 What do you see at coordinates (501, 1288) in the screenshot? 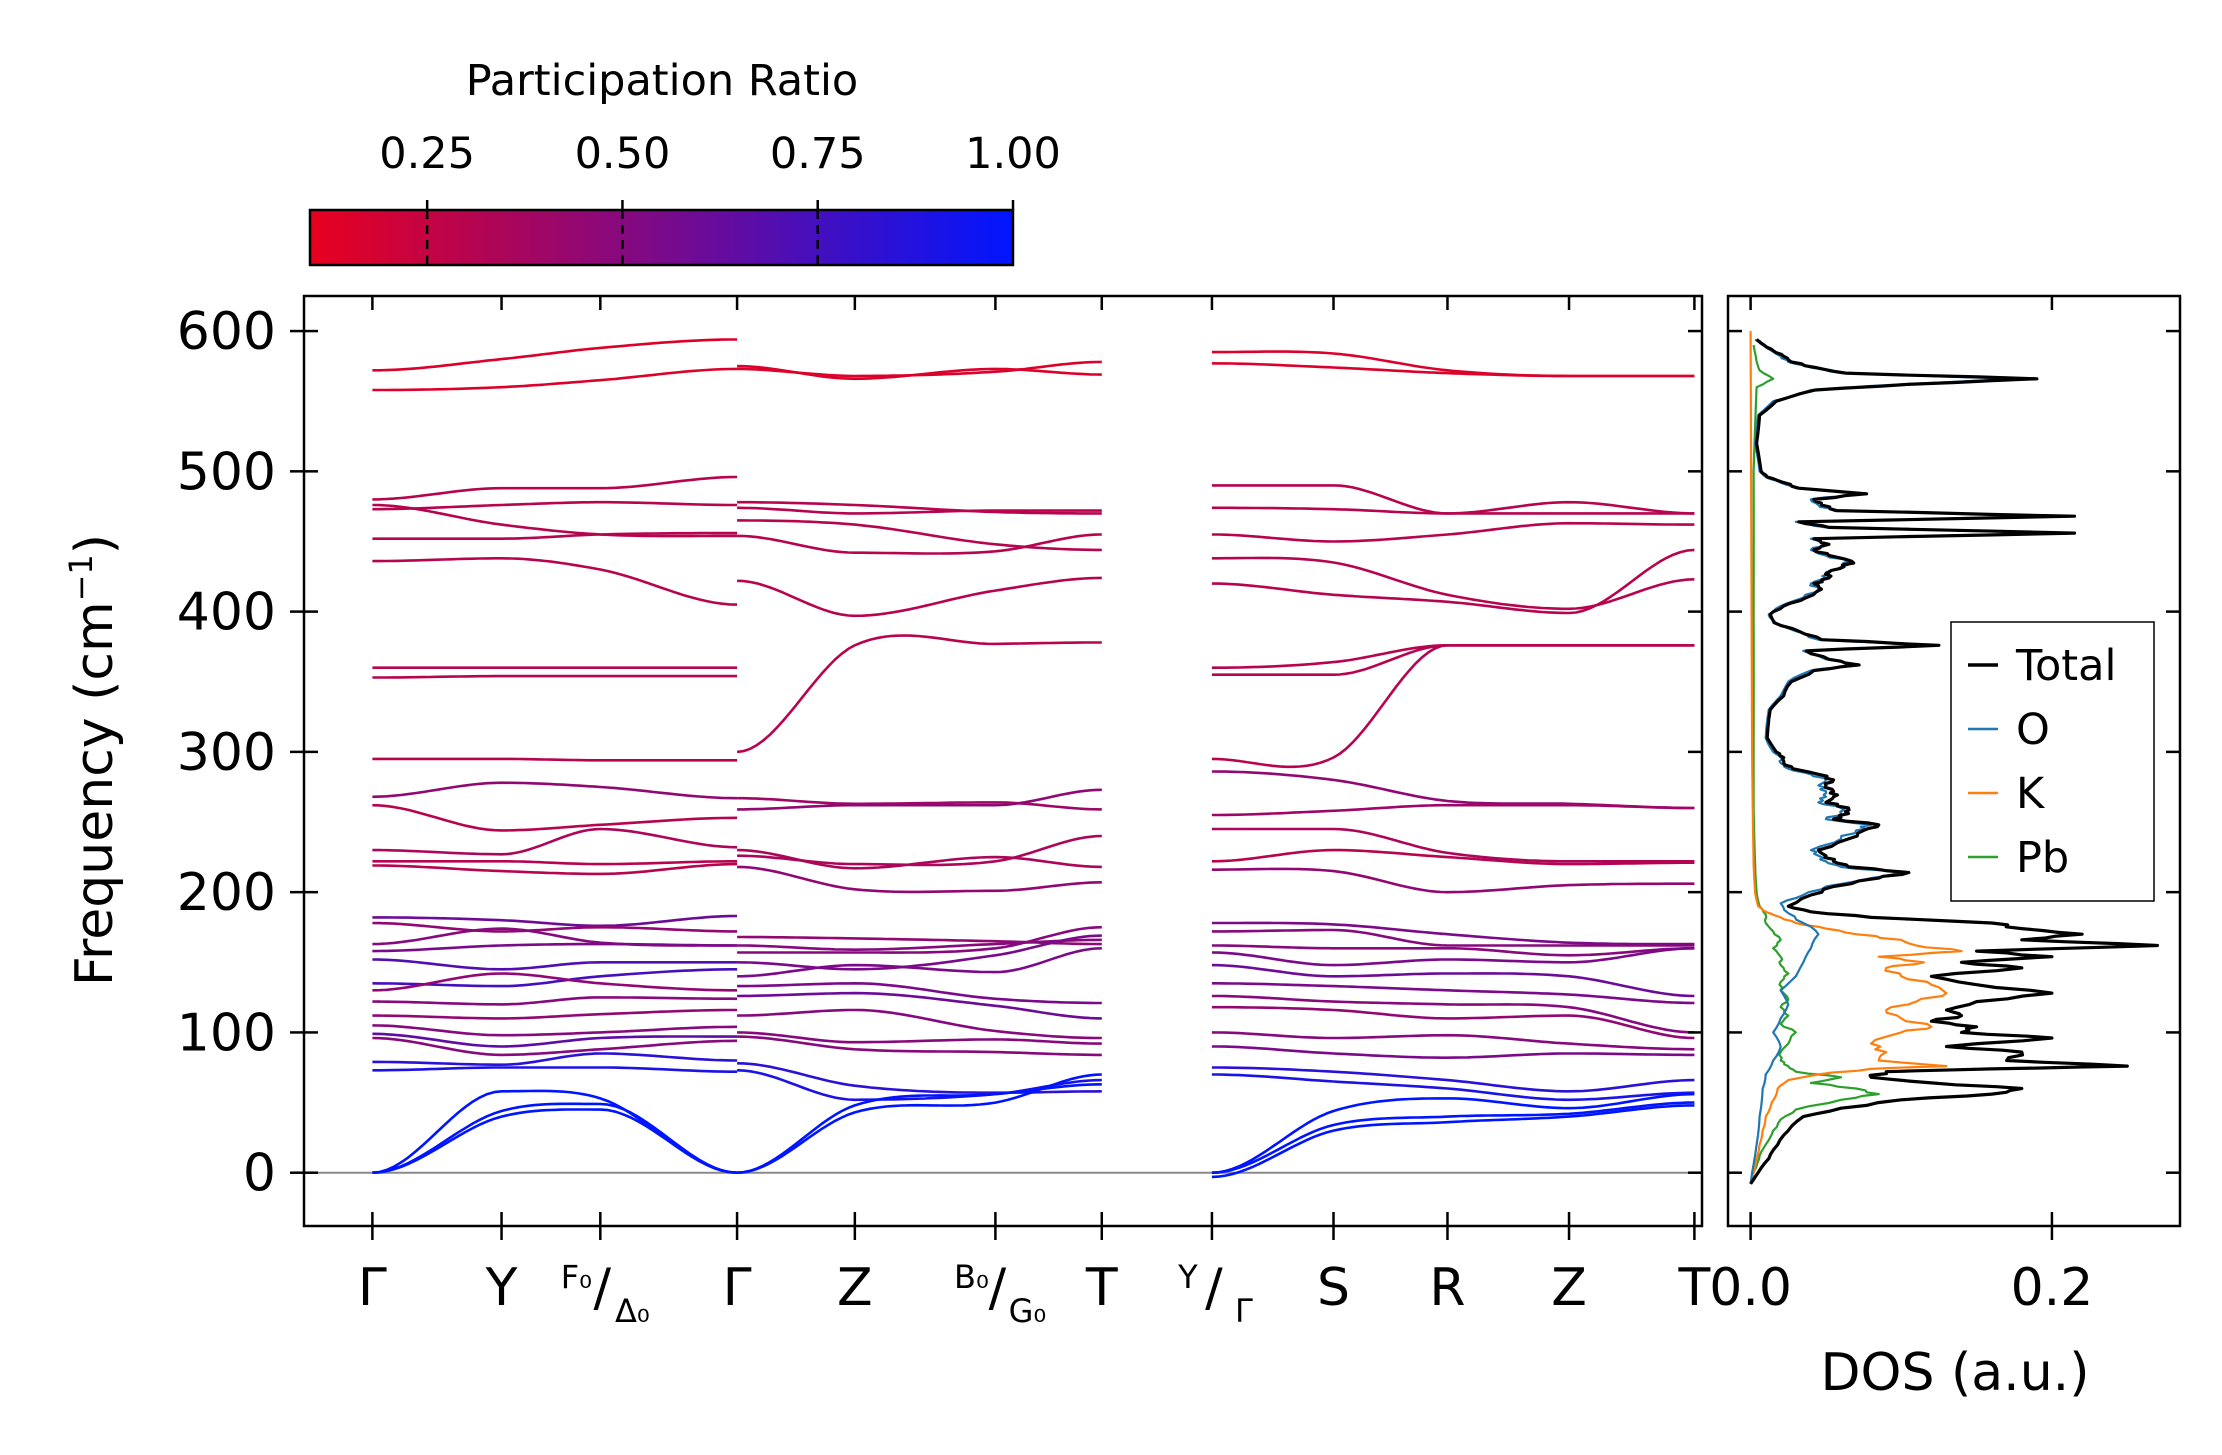
I see `k-point-label: Y` at bounding box center [501, 1288].